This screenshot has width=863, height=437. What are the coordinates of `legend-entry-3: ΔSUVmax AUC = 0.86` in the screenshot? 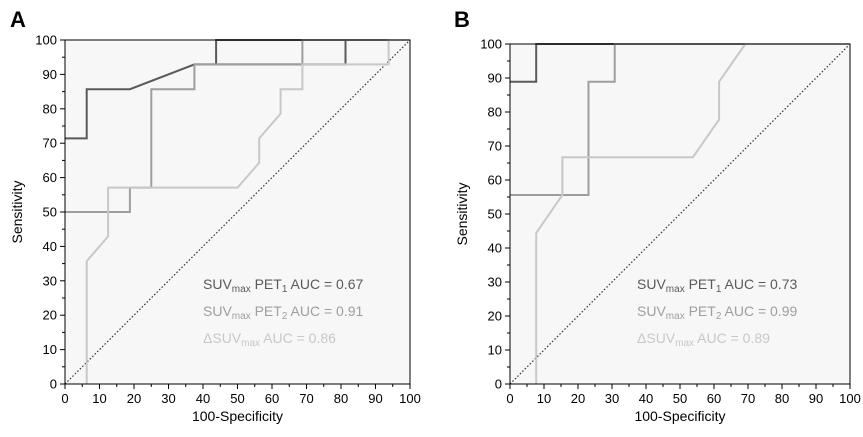 It's located at (269, 339).